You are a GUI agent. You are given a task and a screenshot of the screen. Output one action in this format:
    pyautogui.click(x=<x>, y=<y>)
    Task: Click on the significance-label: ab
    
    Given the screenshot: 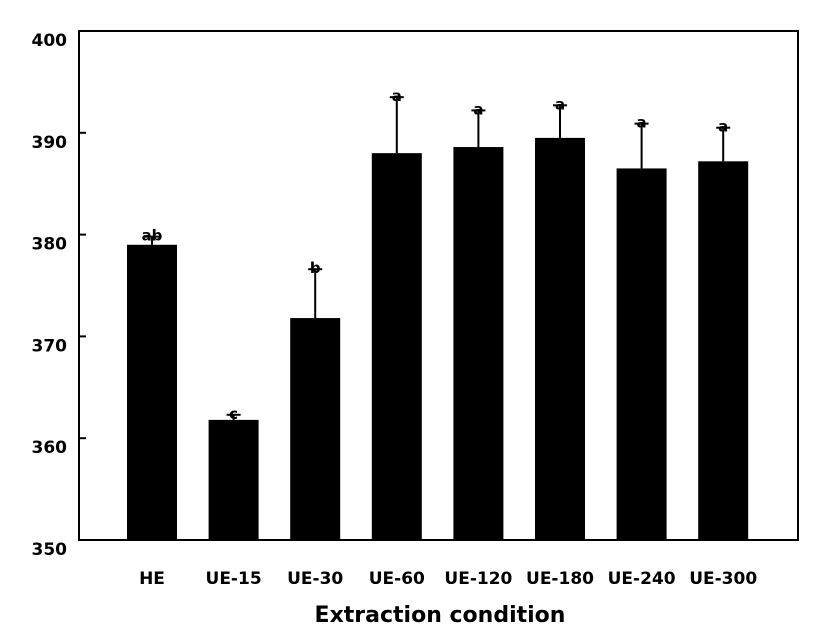 What is the action you would take?
    pyautogui.click(x=152, y=236)
    